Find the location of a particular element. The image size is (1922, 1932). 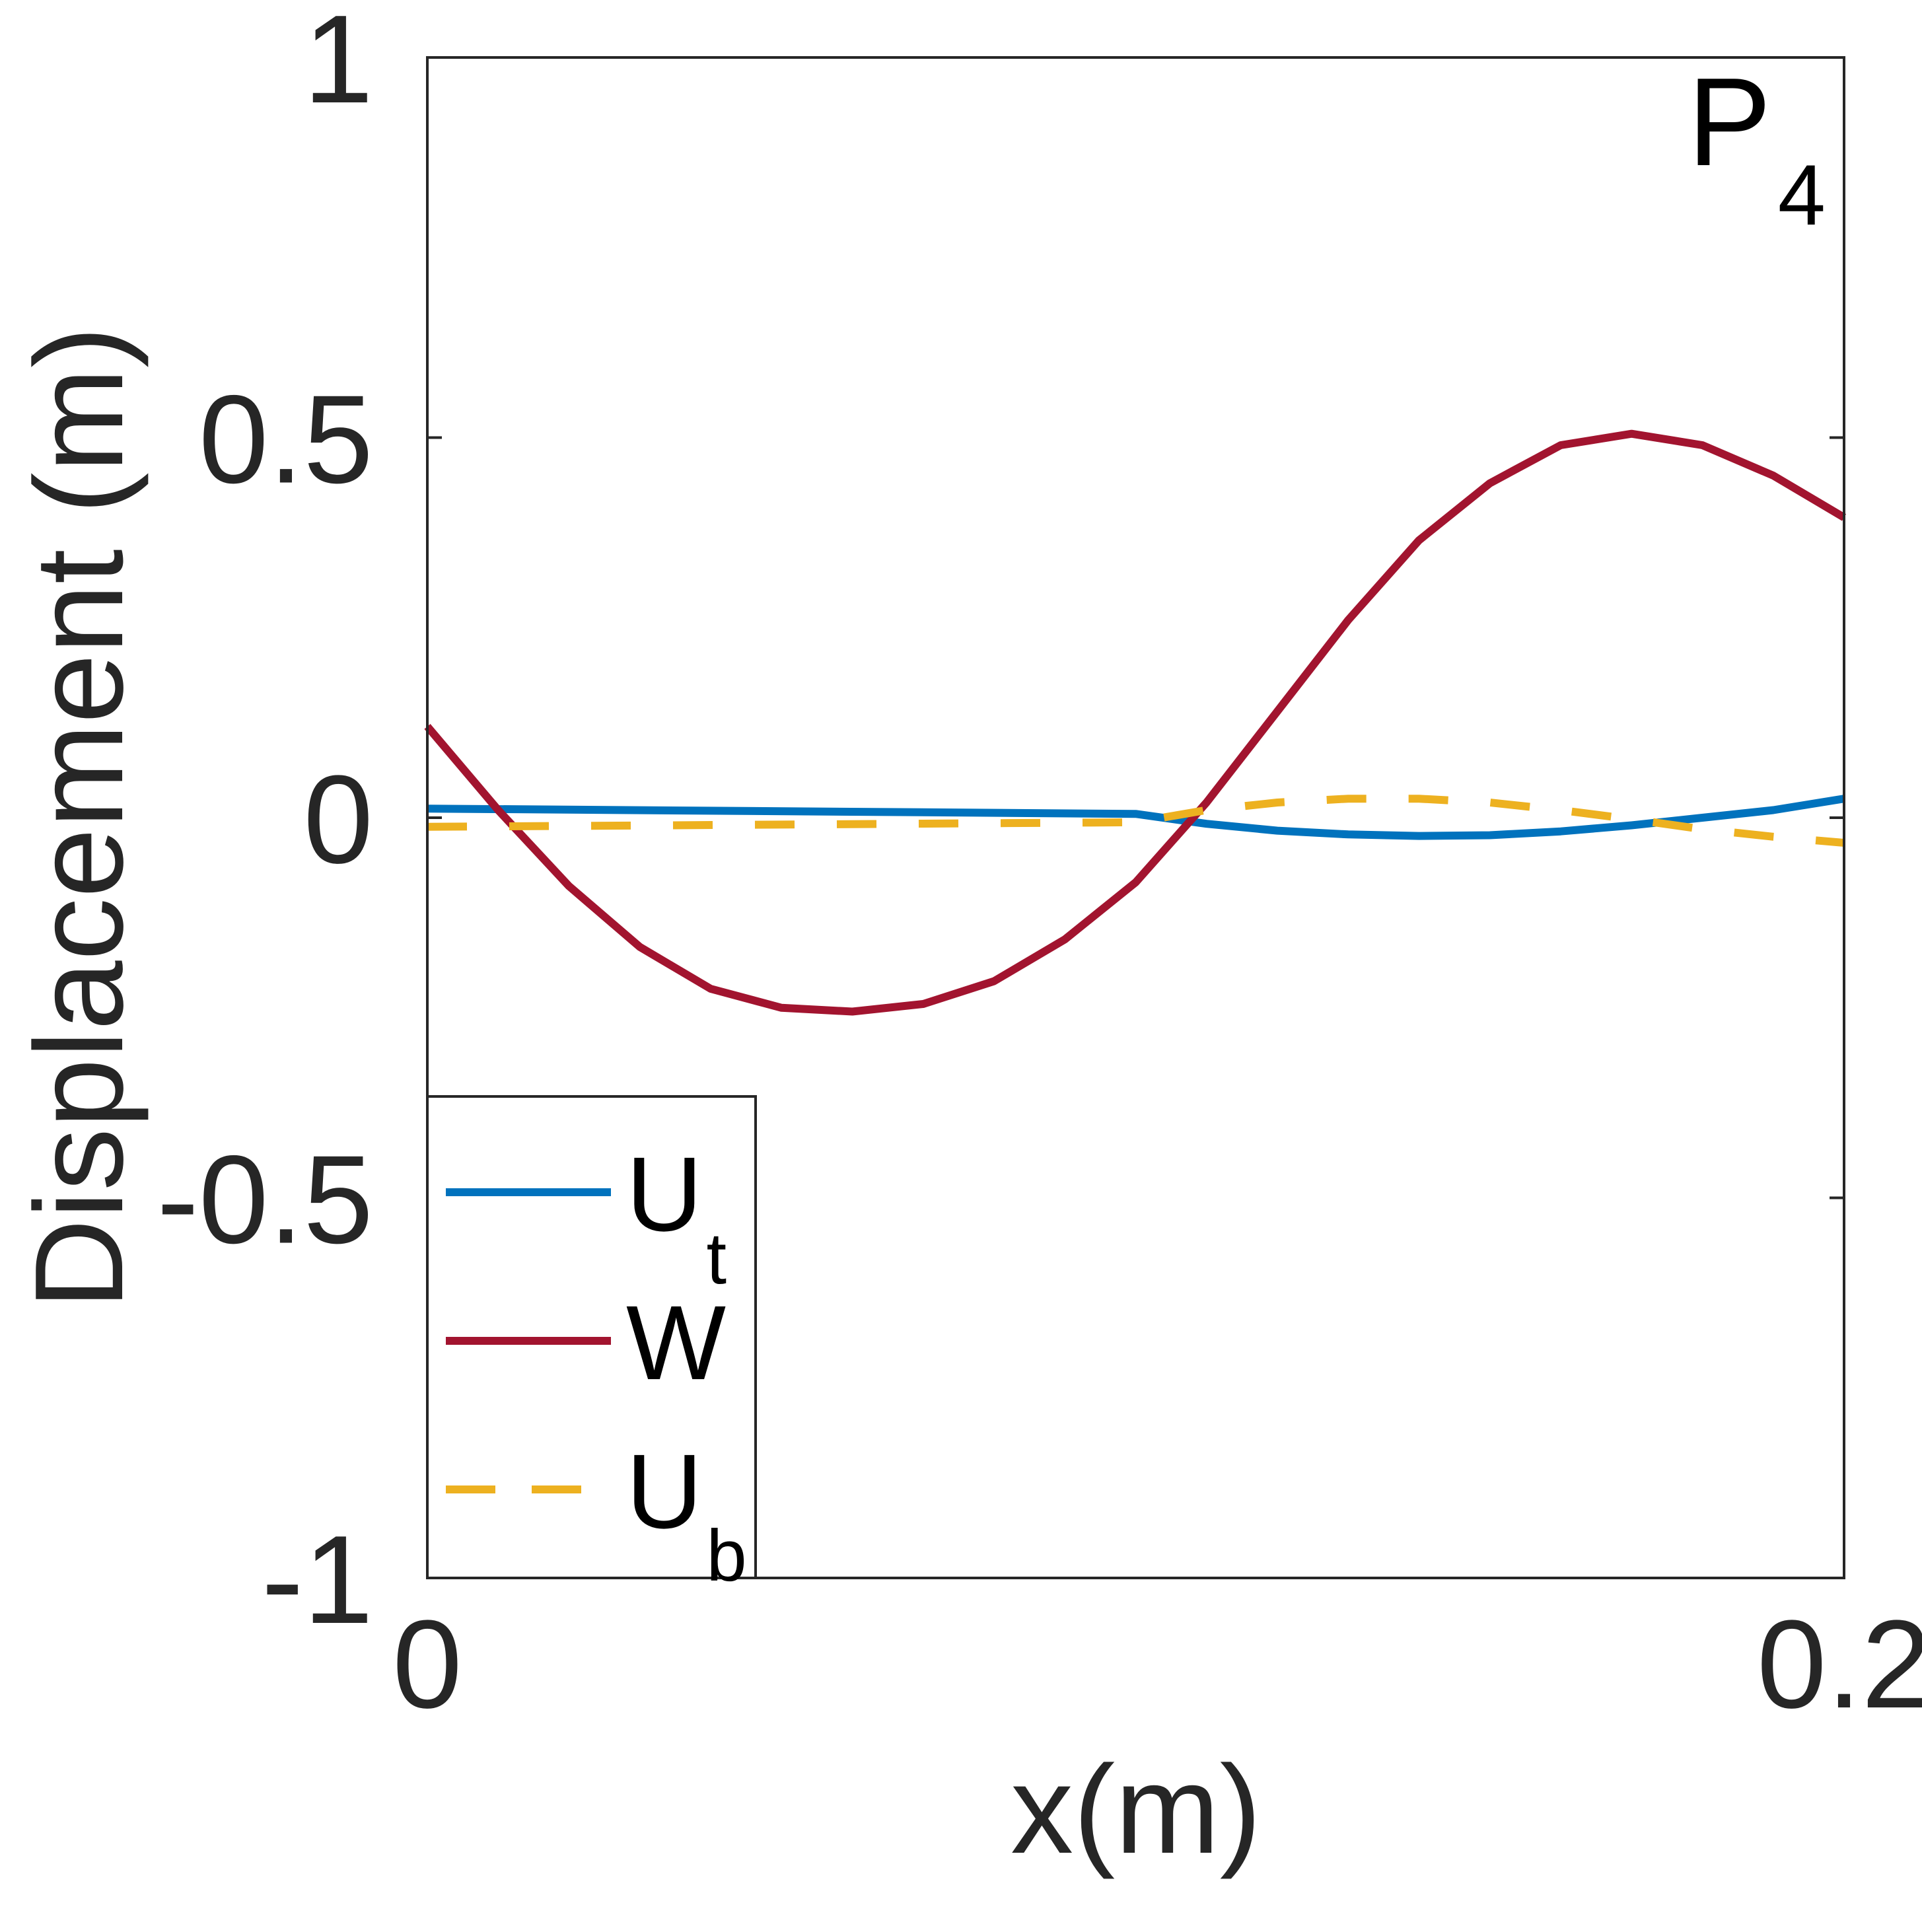

y-tick-label: 1 is located at coordinates (338, 64).